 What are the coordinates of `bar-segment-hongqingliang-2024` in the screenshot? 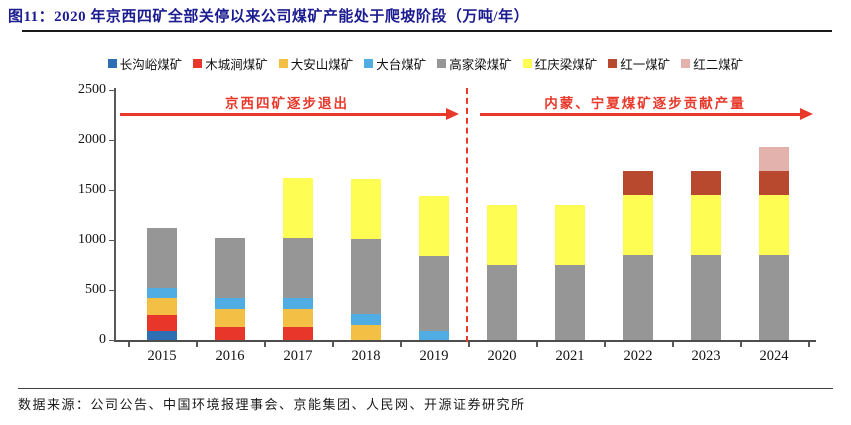 It's located at (774, 225).